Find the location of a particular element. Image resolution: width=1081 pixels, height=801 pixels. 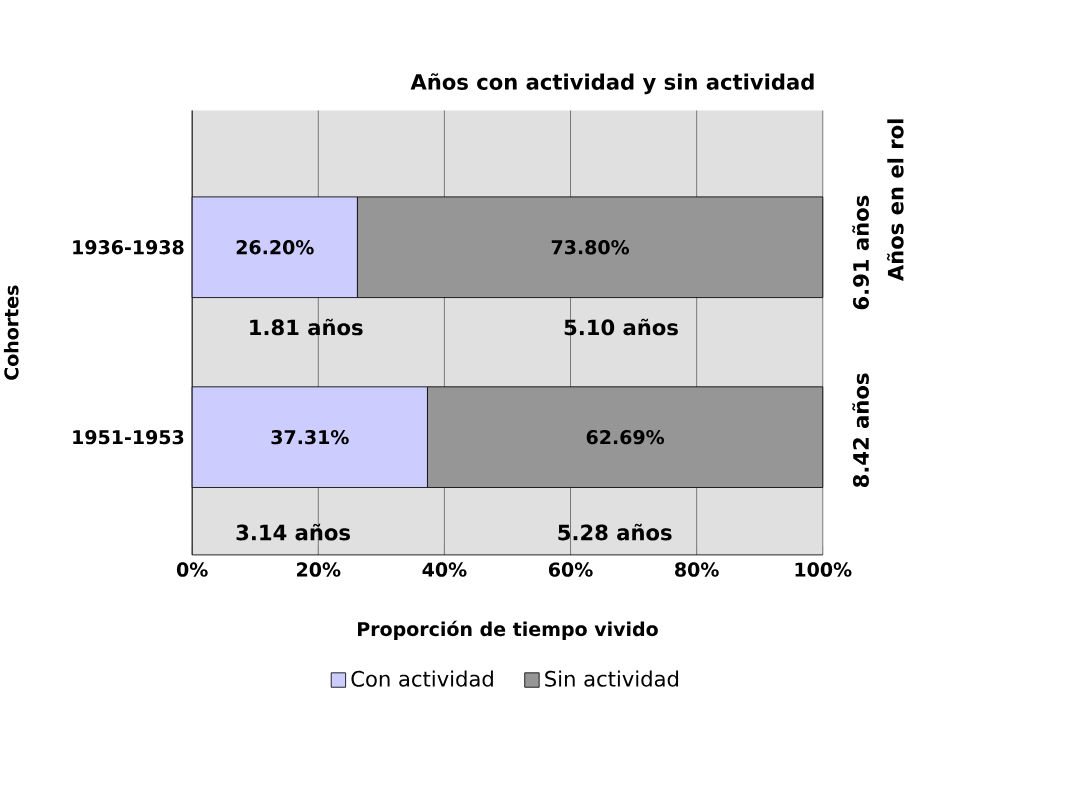

y-axis-title: Cohortes is located at coordinates (11, 332).